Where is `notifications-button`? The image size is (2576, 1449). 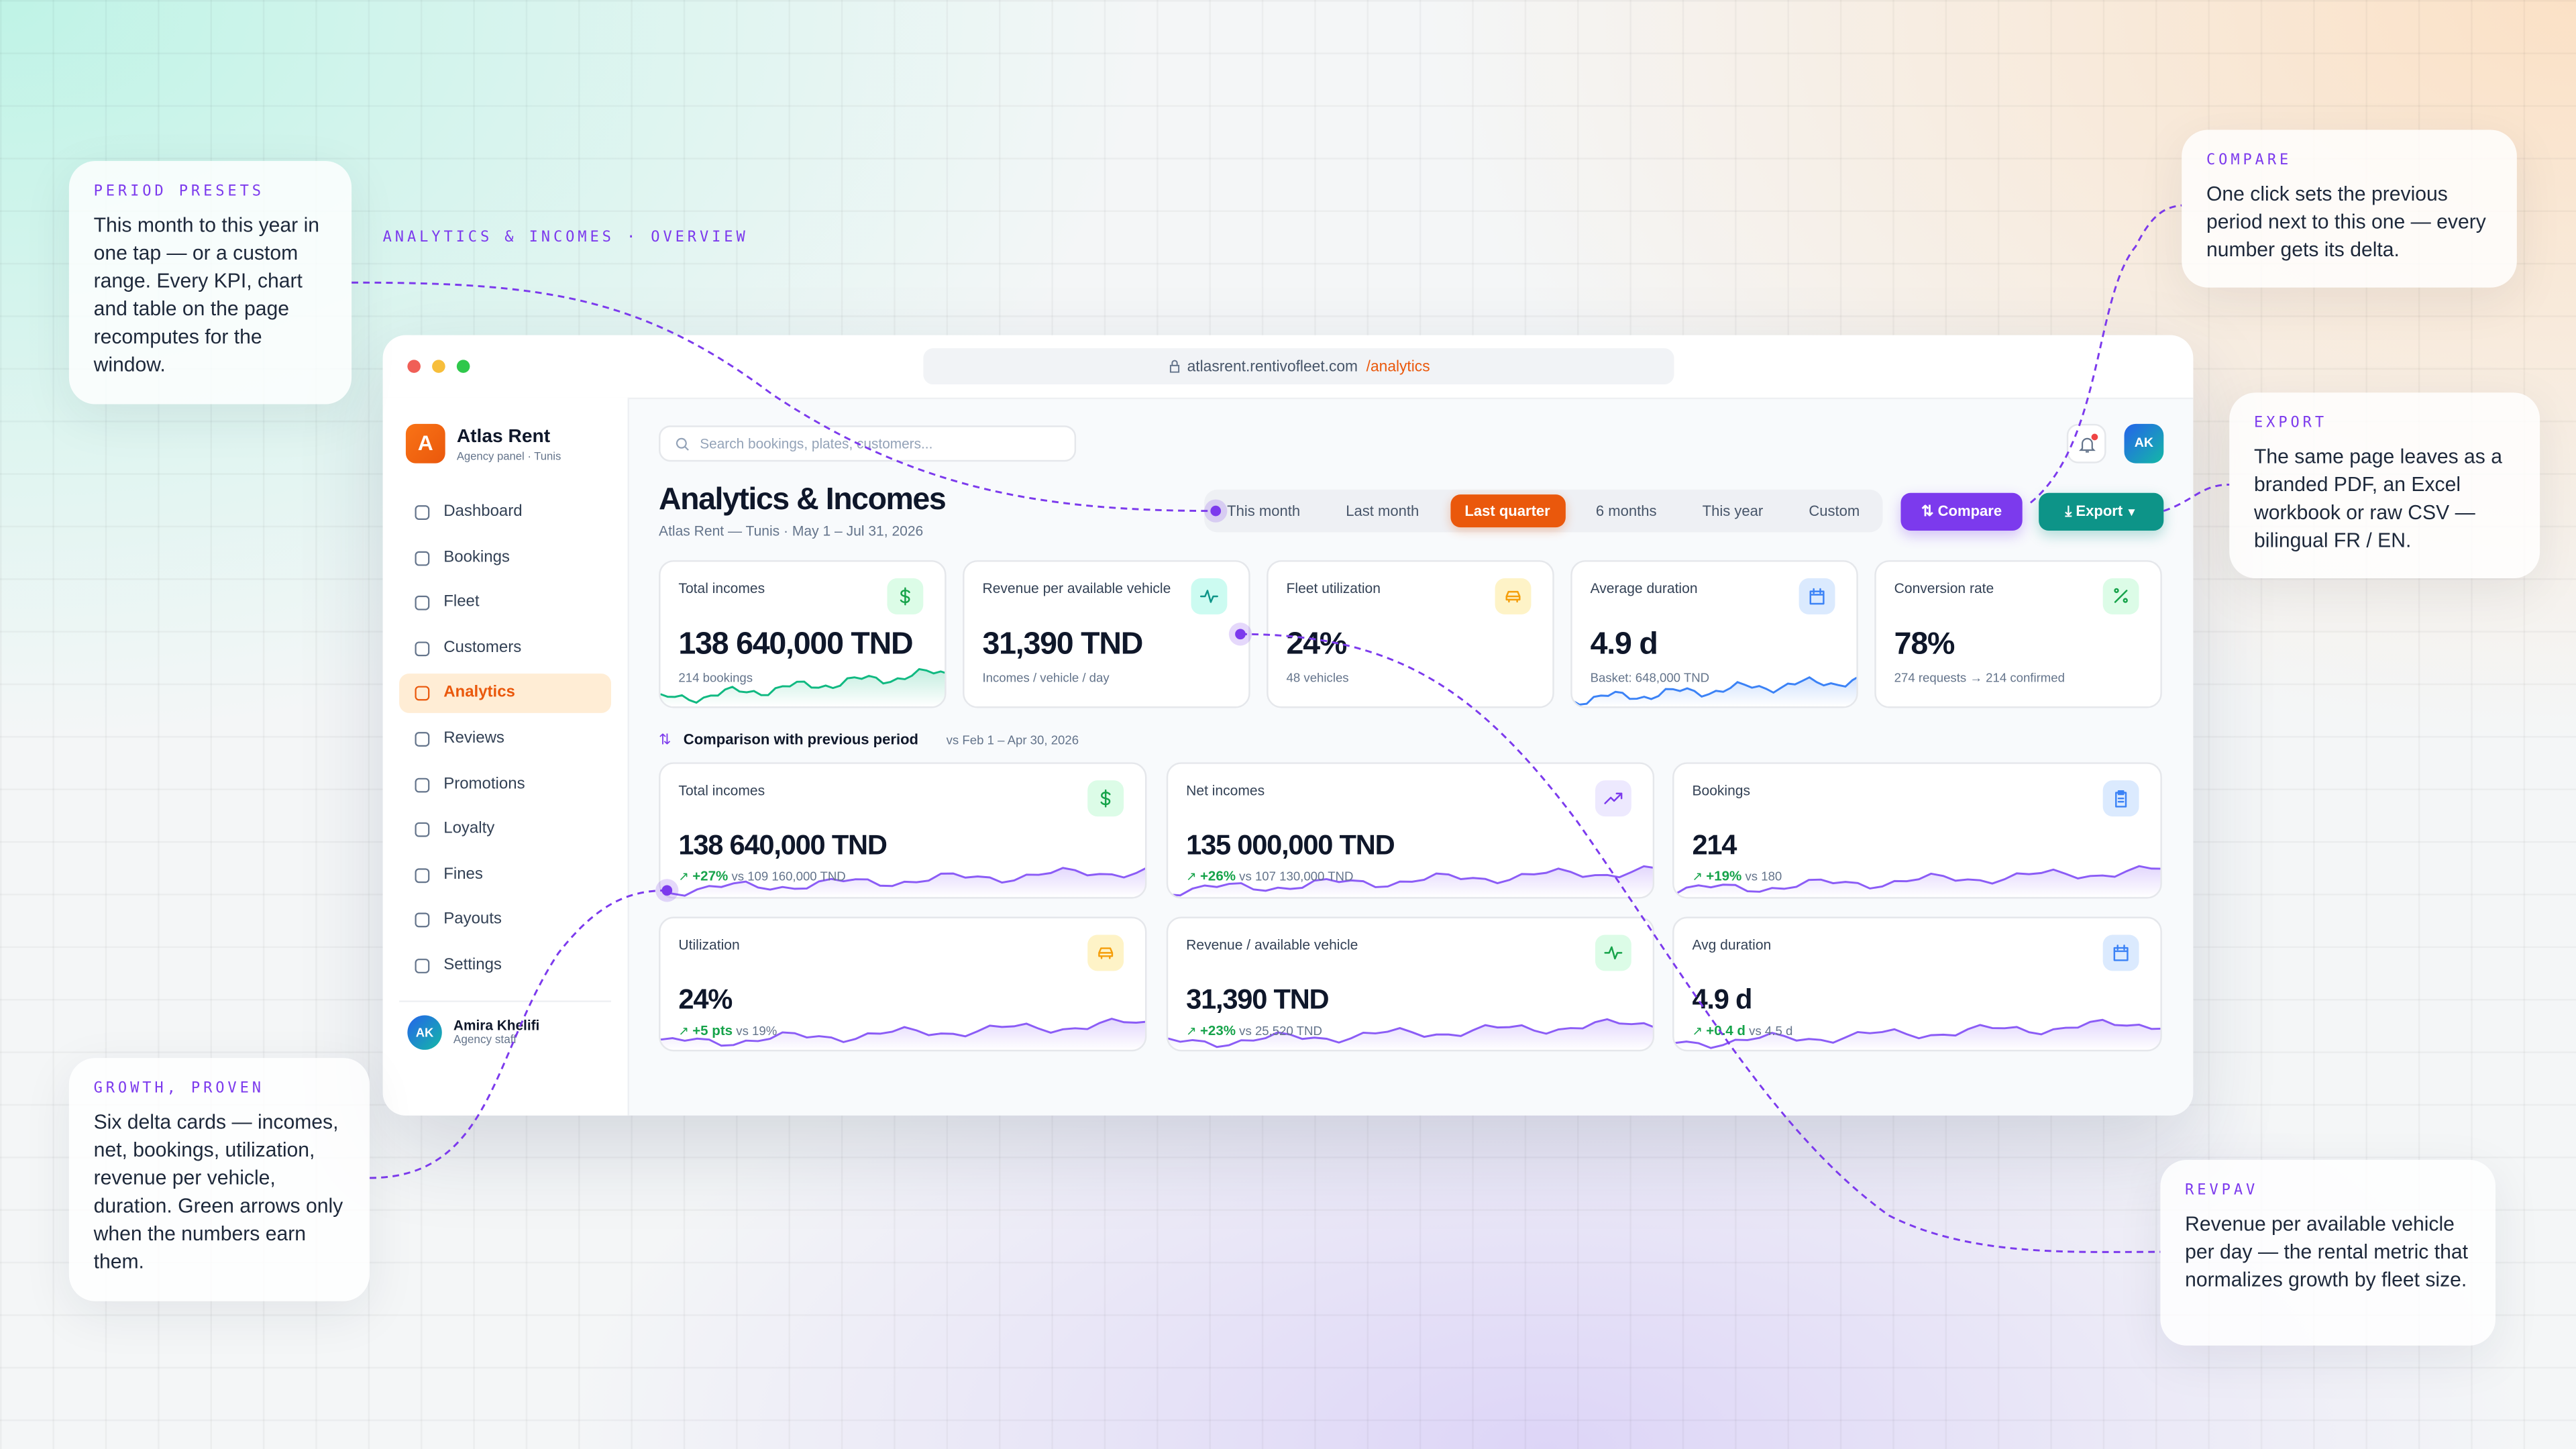 notifications-button is located at coordinates (2086, 443).